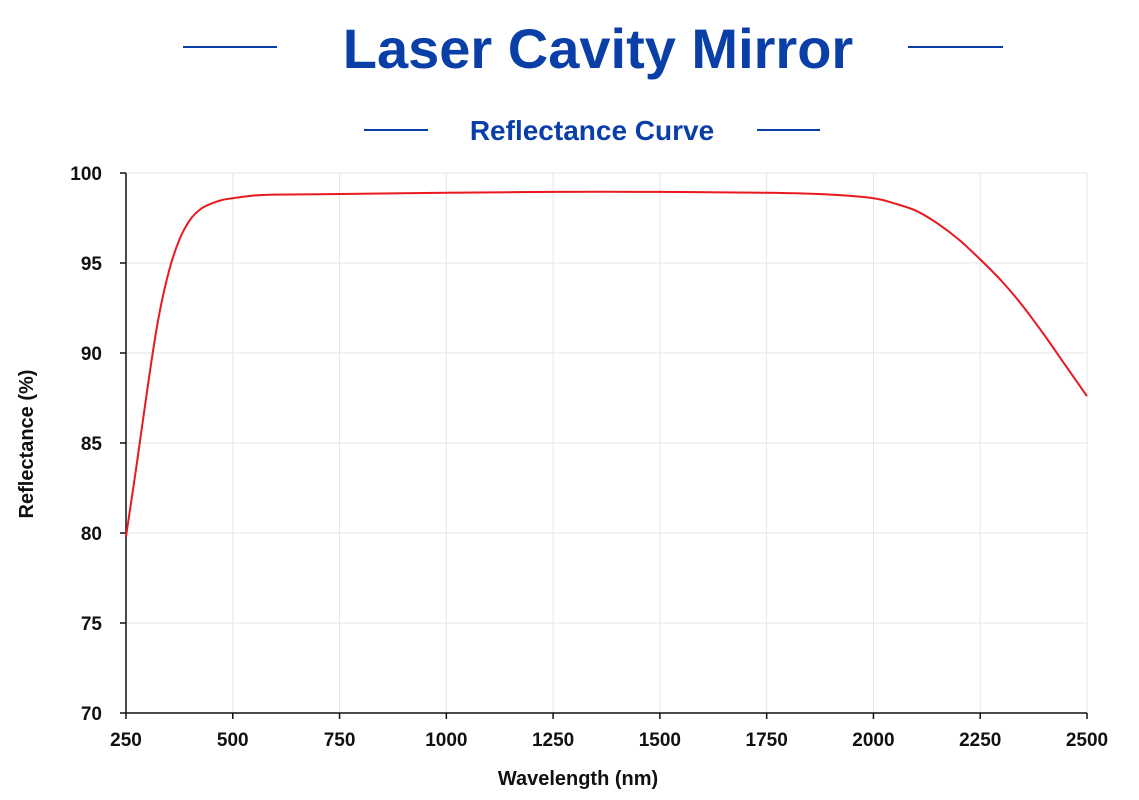 The height and width of the screenshot is (800, 1139). I want to click on y-tick-label: 95, so click(92, 264).